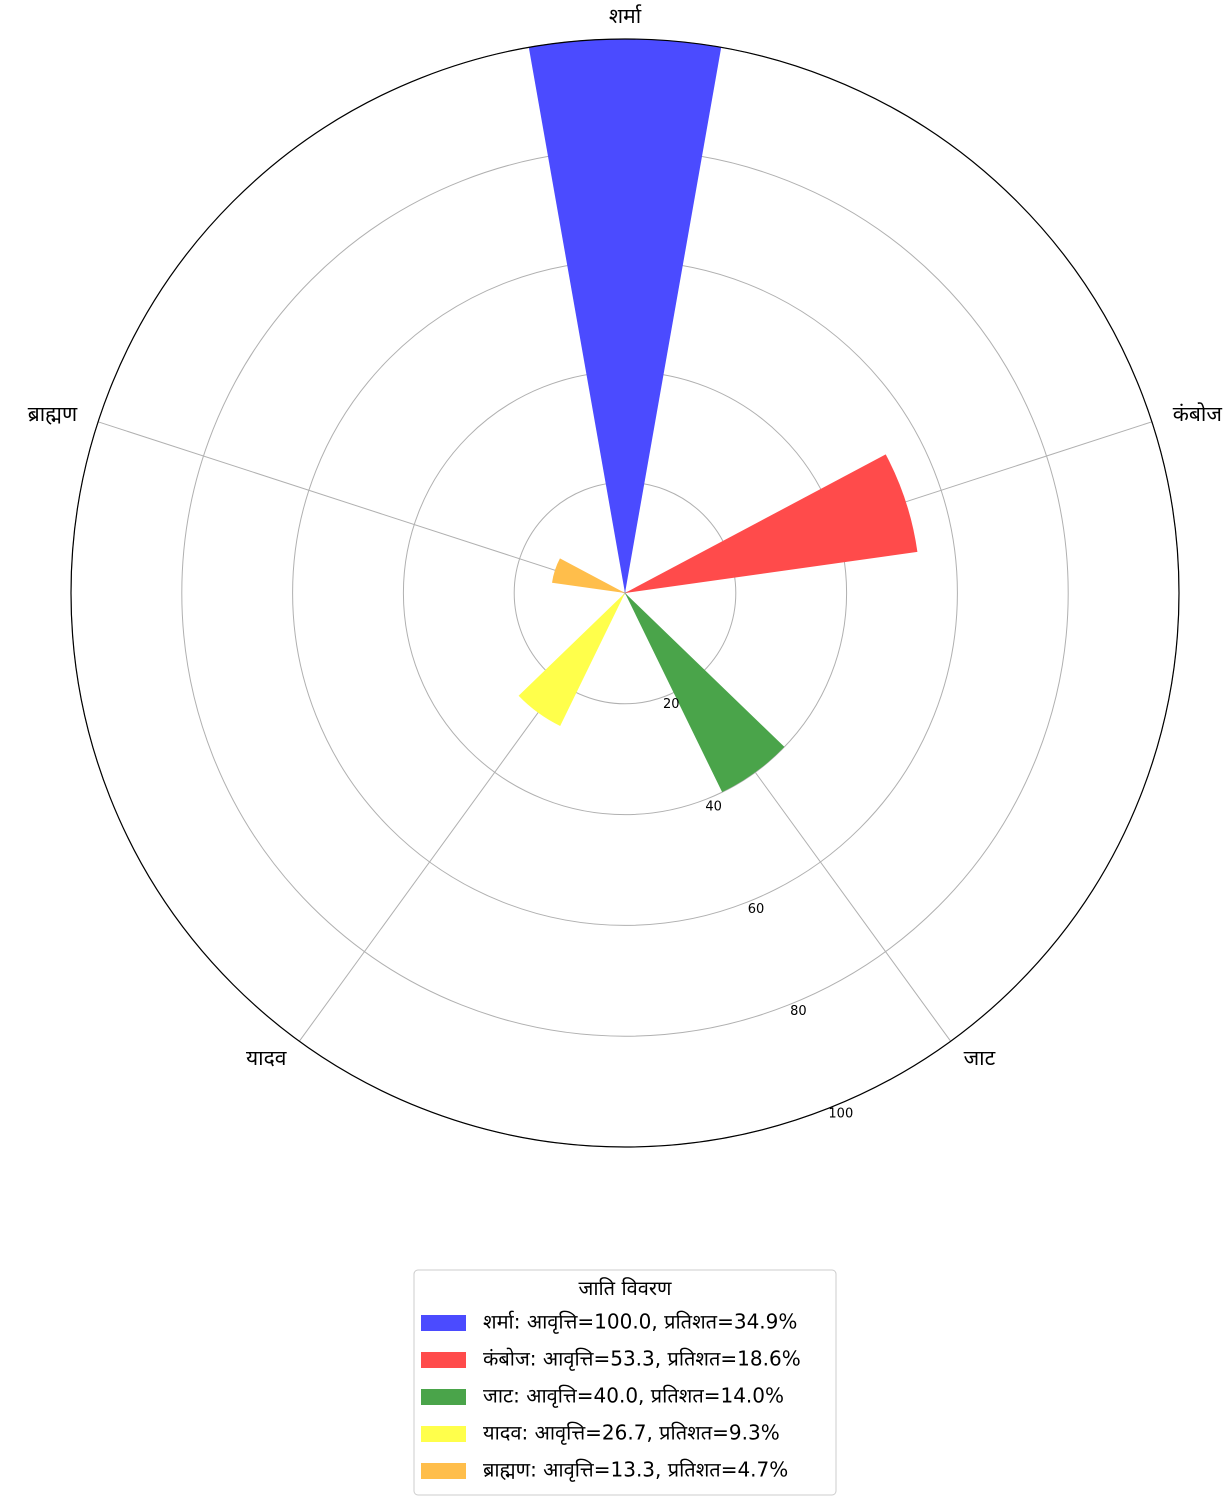 Image resolution: width=1232 pixels, height=1505 pixels. I want to click on category-label: शर्मा, so click(625, 16).